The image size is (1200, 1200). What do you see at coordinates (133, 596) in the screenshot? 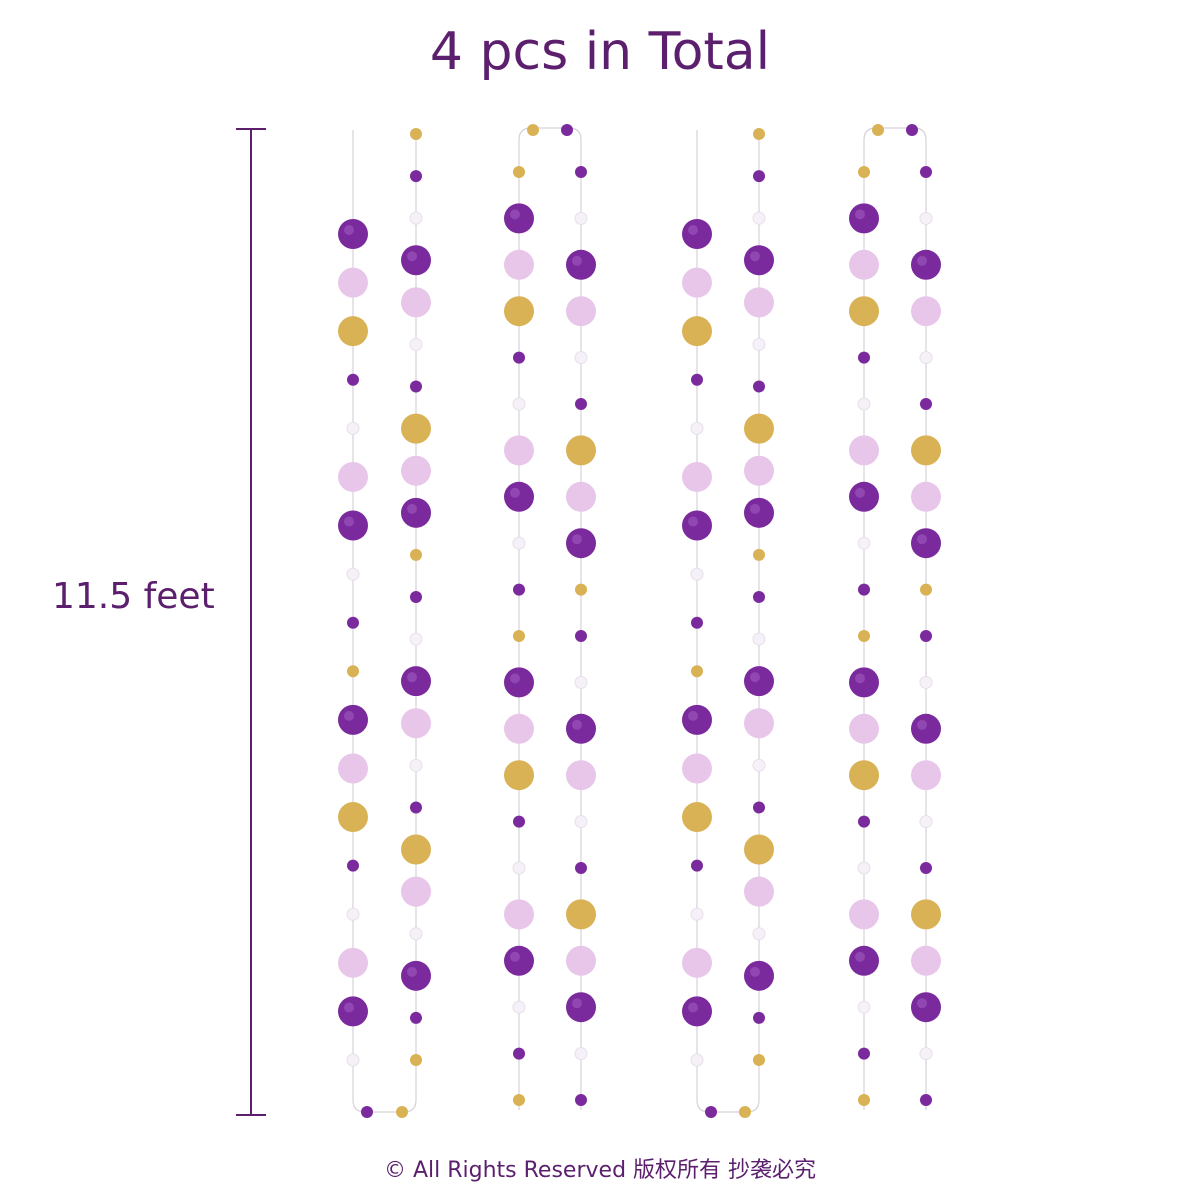
I see `length-label: 11.5 feet` at bounding box center [133, 596].